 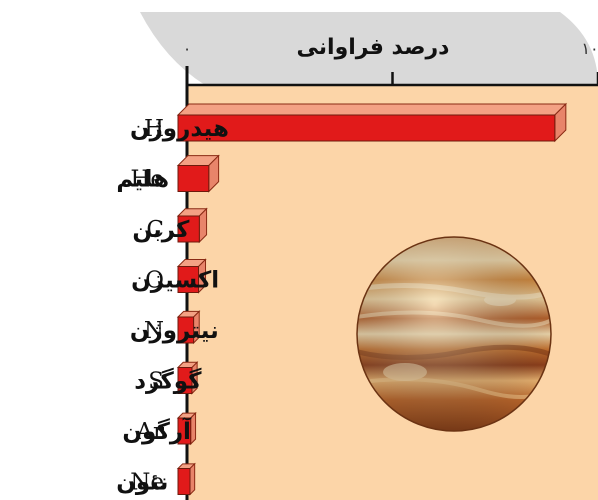 I want to click on category-symbol-n: N, so click(x=154, y=331).